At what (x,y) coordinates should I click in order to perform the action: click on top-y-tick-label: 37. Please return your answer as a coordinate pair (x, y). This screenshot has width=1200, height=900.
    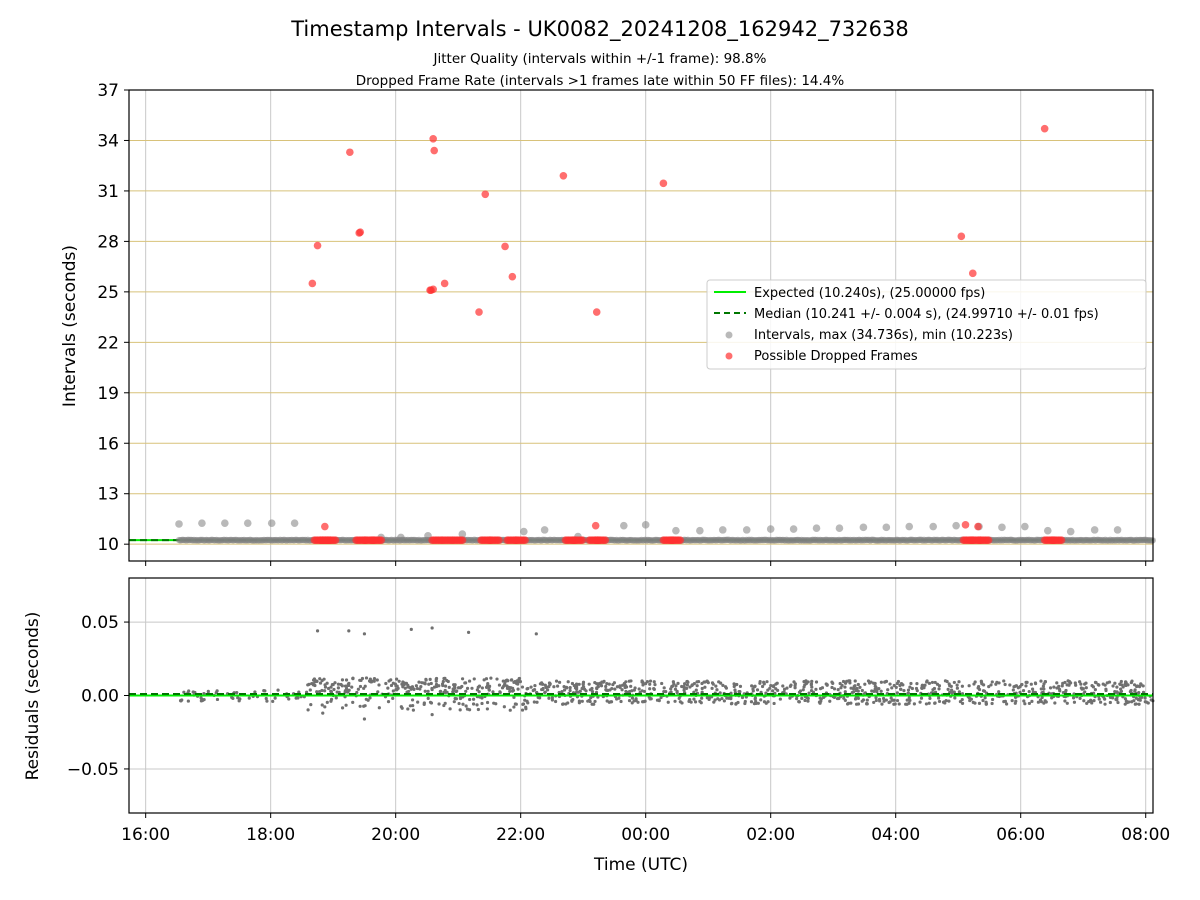
    Looking at the image, I should click on (108, 91).